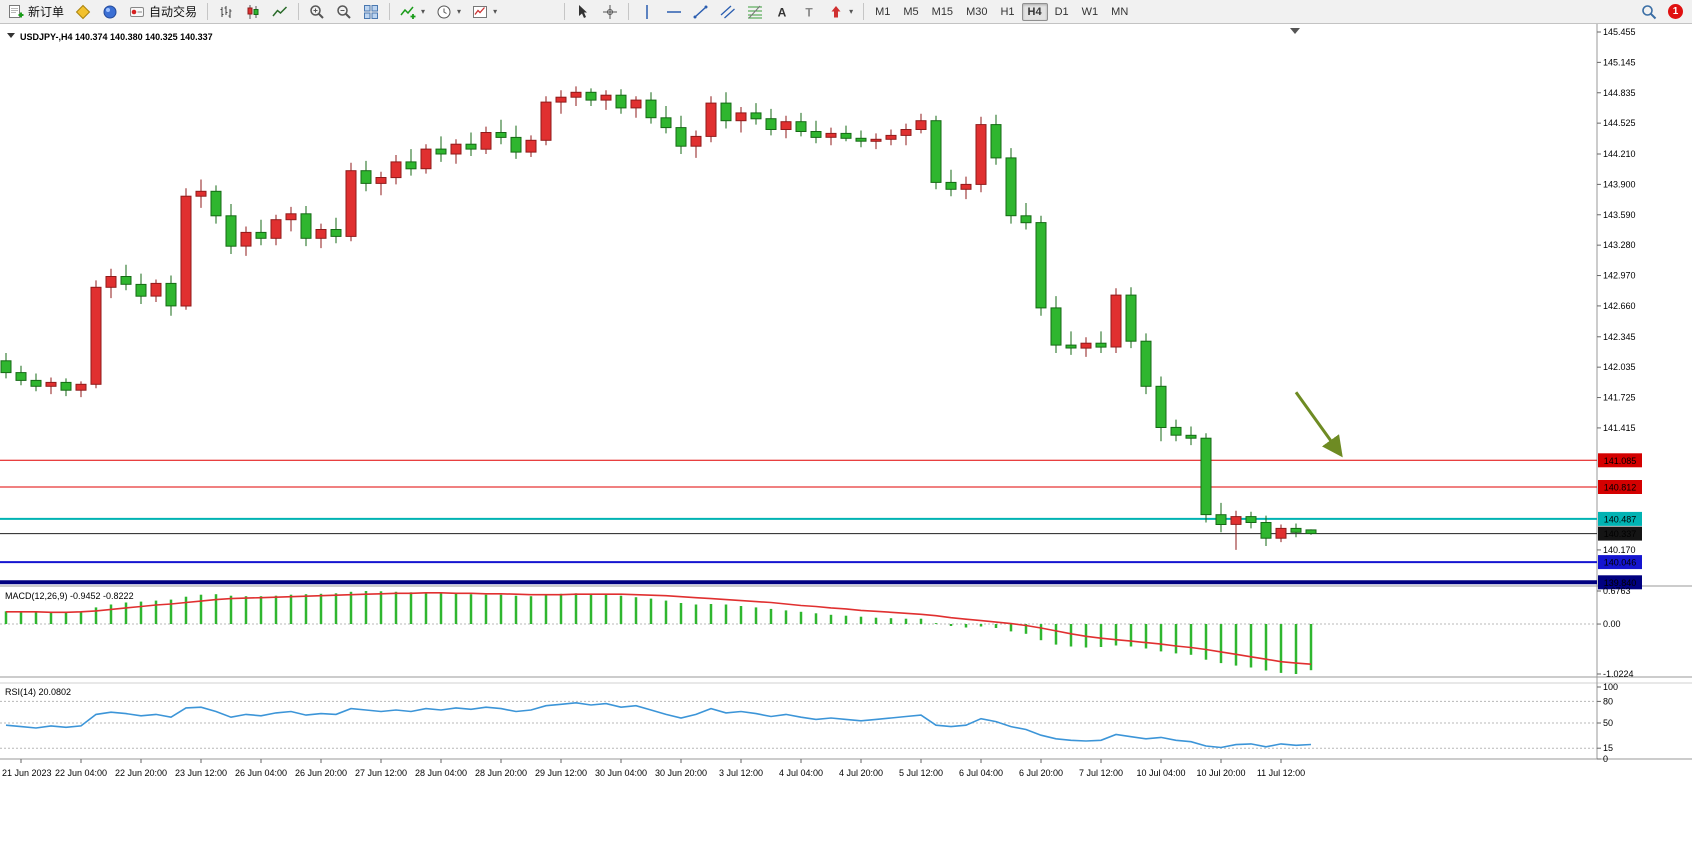  I want to click on macd-pane: 0.6763 0.00 -1.0224, so click(817, 632).